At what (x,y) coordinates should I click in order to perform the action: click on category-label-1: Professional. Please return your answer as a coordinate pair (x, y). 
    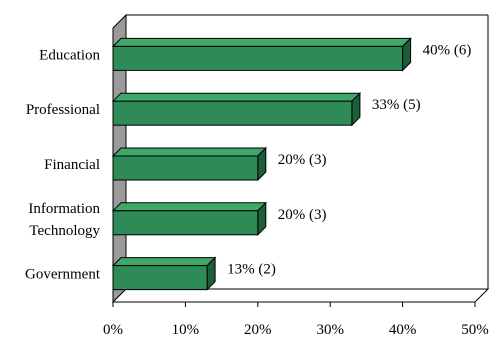
    Looking at the image, I should click on (63, 110).